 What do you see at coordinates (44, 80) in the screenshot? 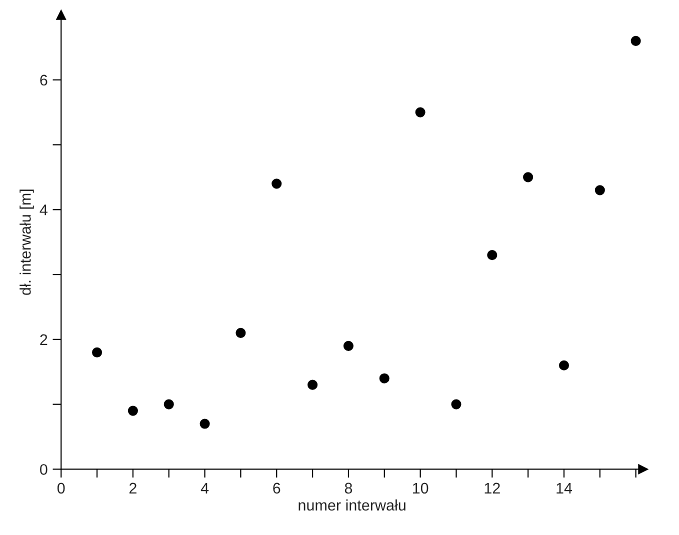
I see `y-tick-label: 6` at bounding box center [44, 80].